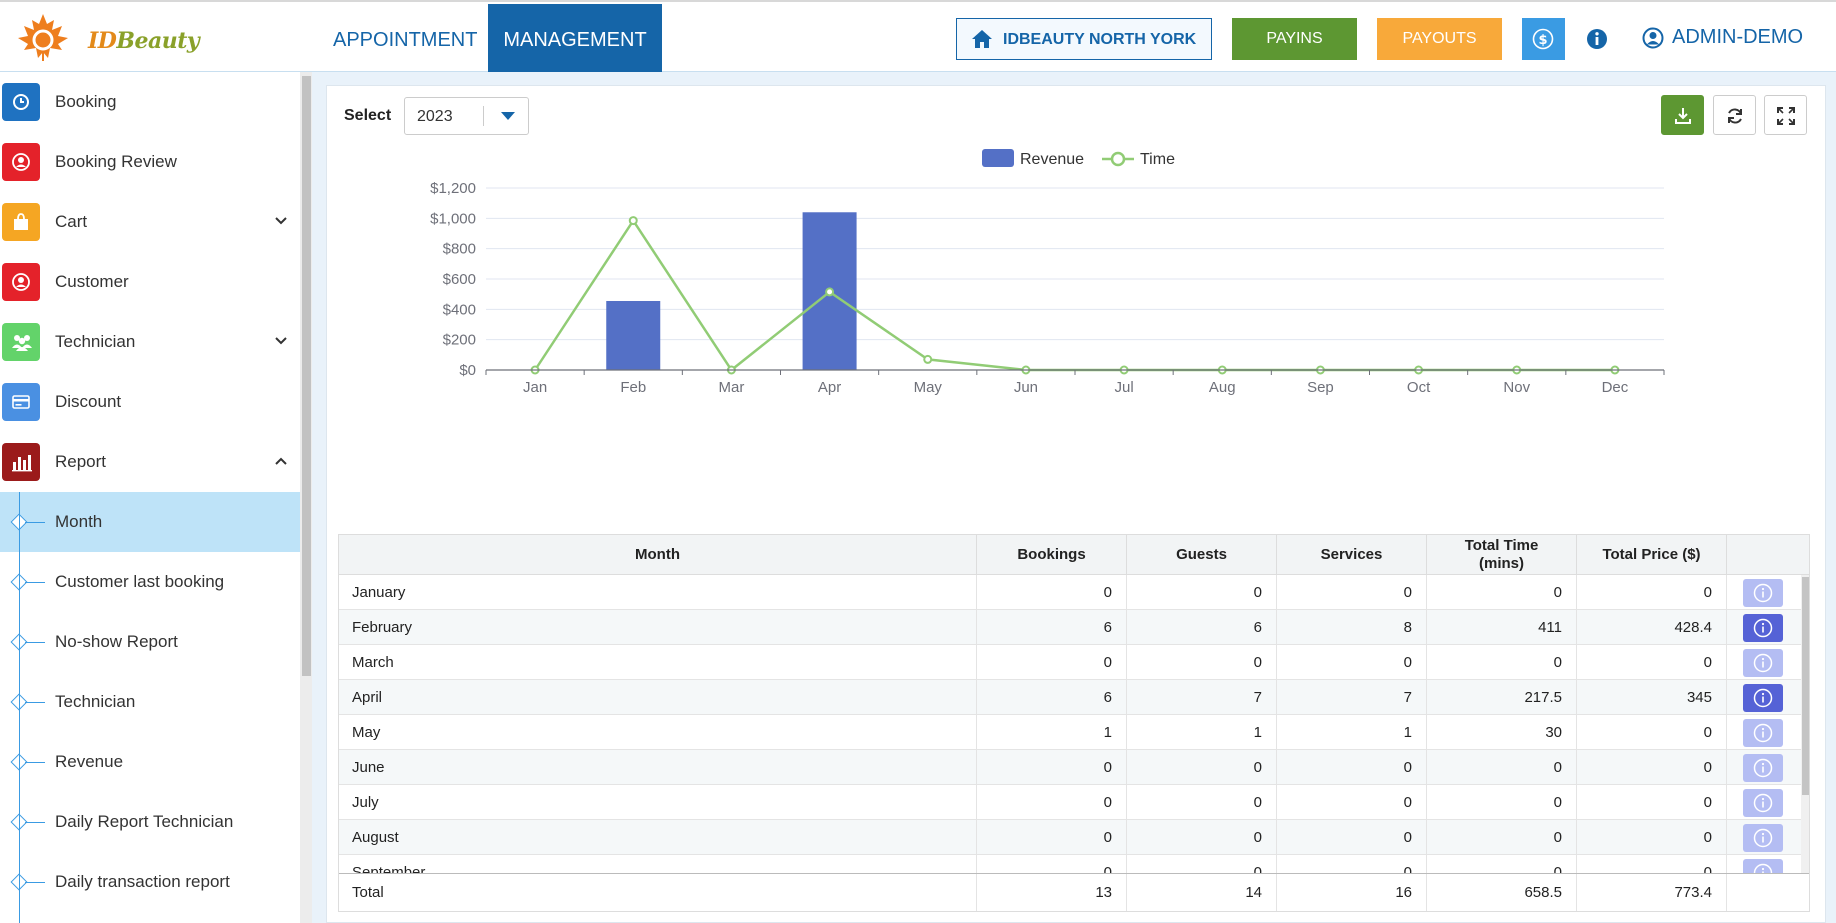  I want to click on sidebar-item-technician: Technician, so click(151, 342).